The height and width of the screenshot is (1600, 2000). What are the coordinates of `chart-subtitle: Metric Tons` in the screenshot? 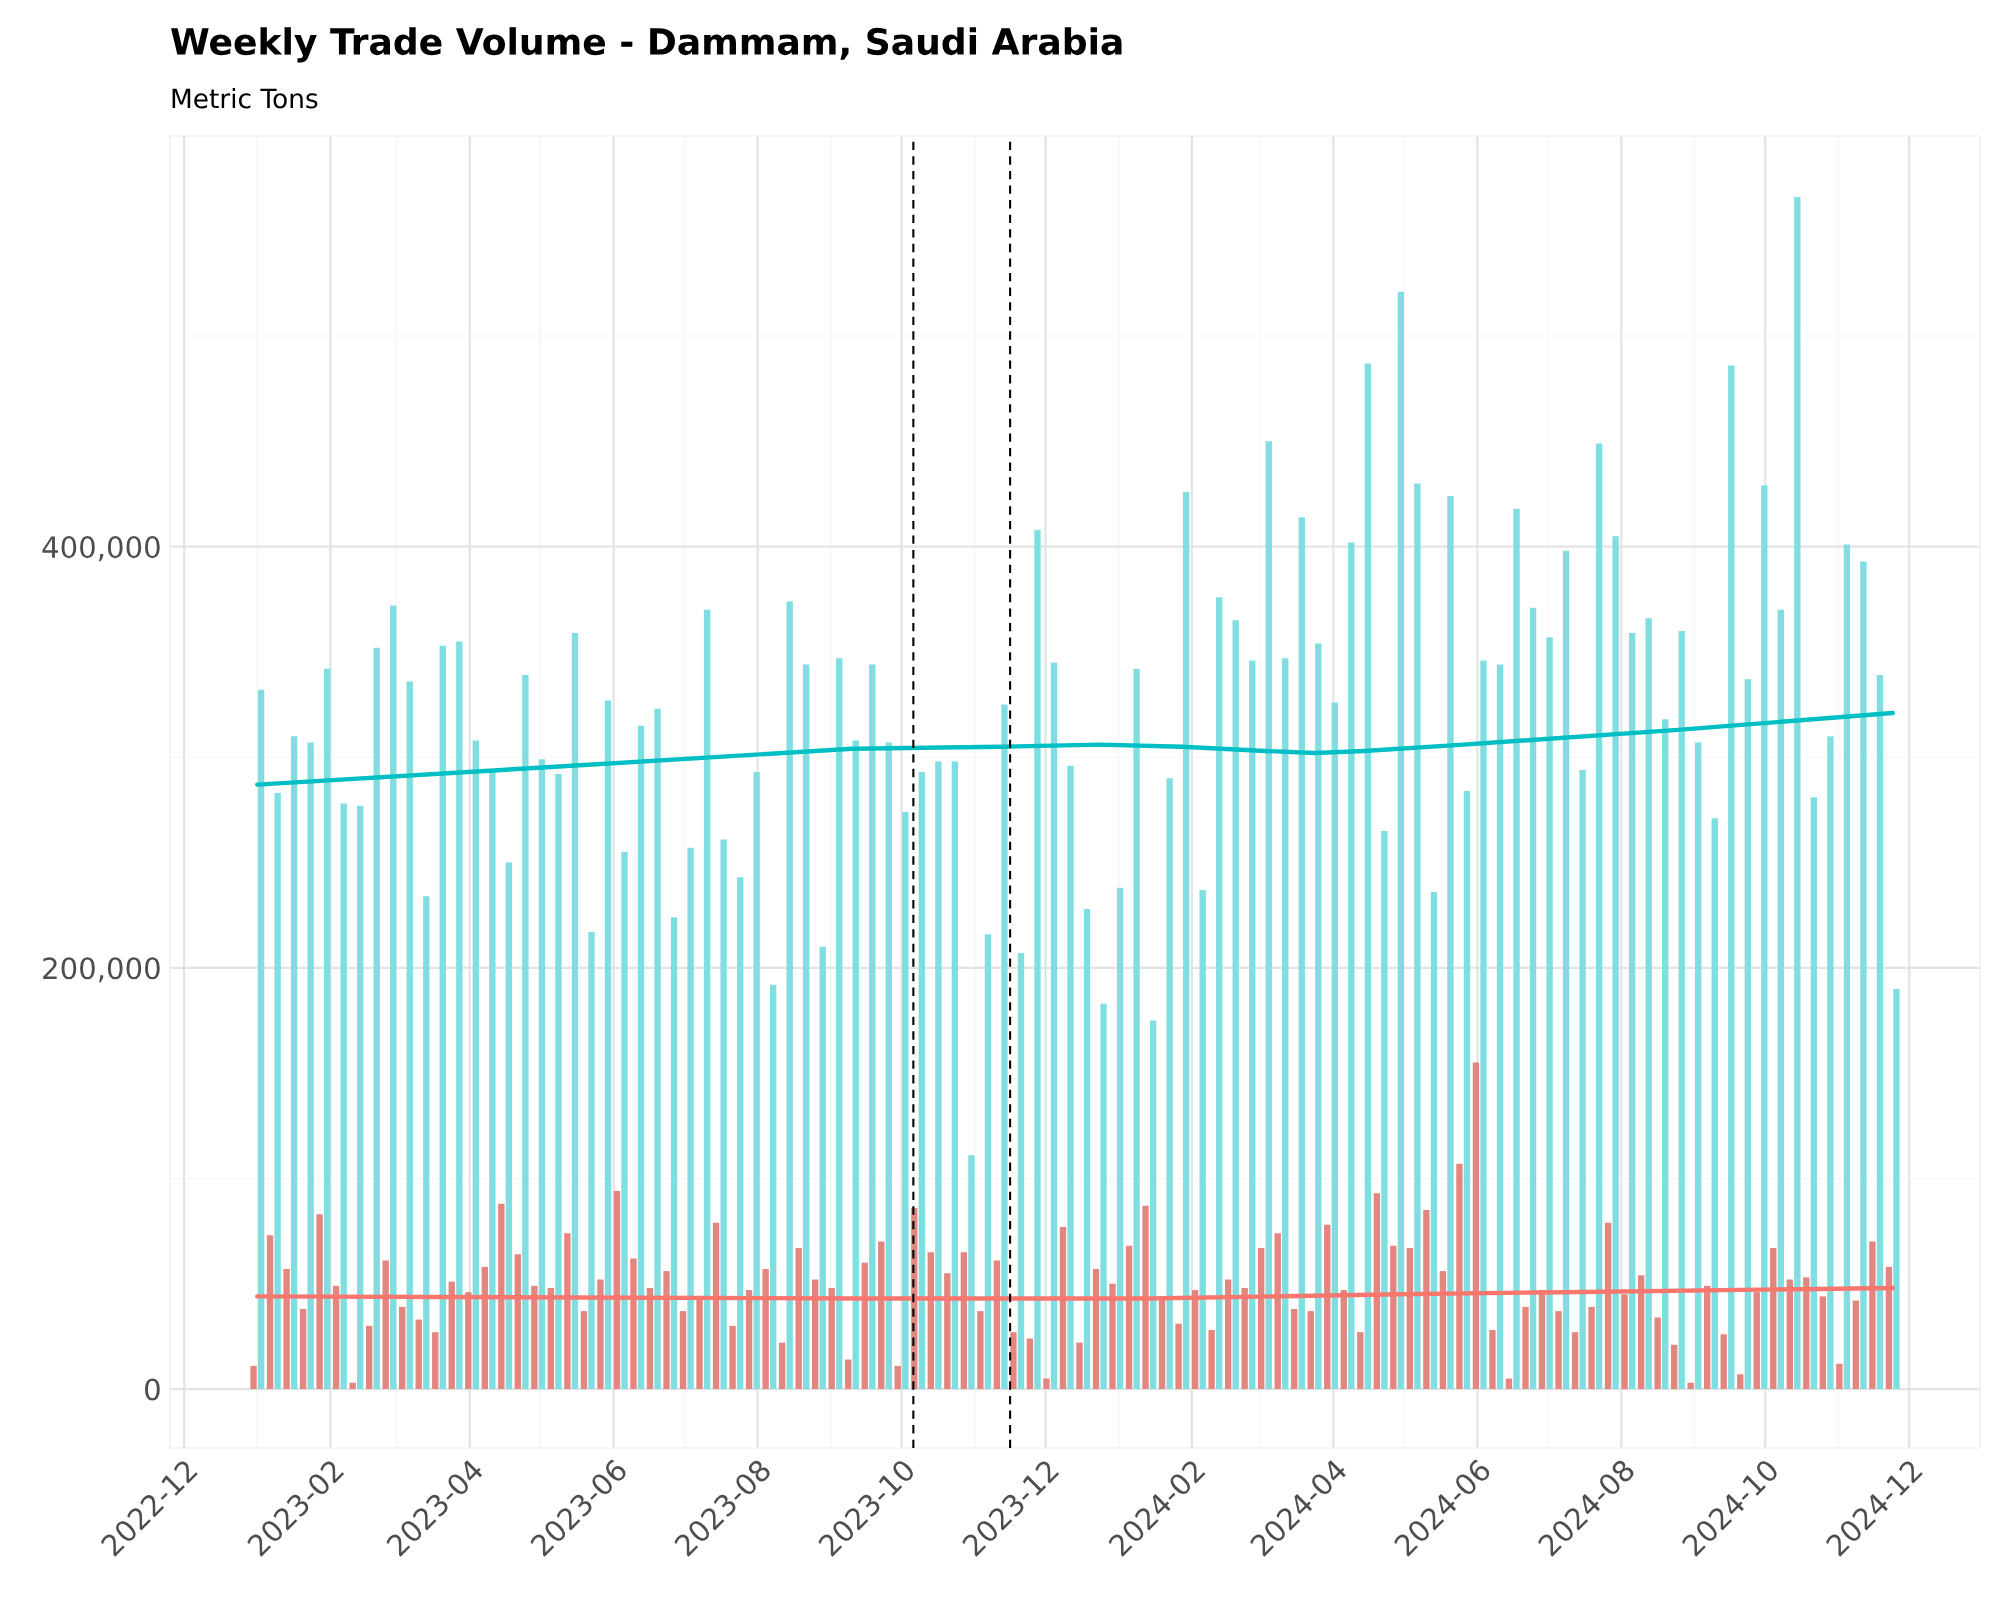 It's located at (245, 98).